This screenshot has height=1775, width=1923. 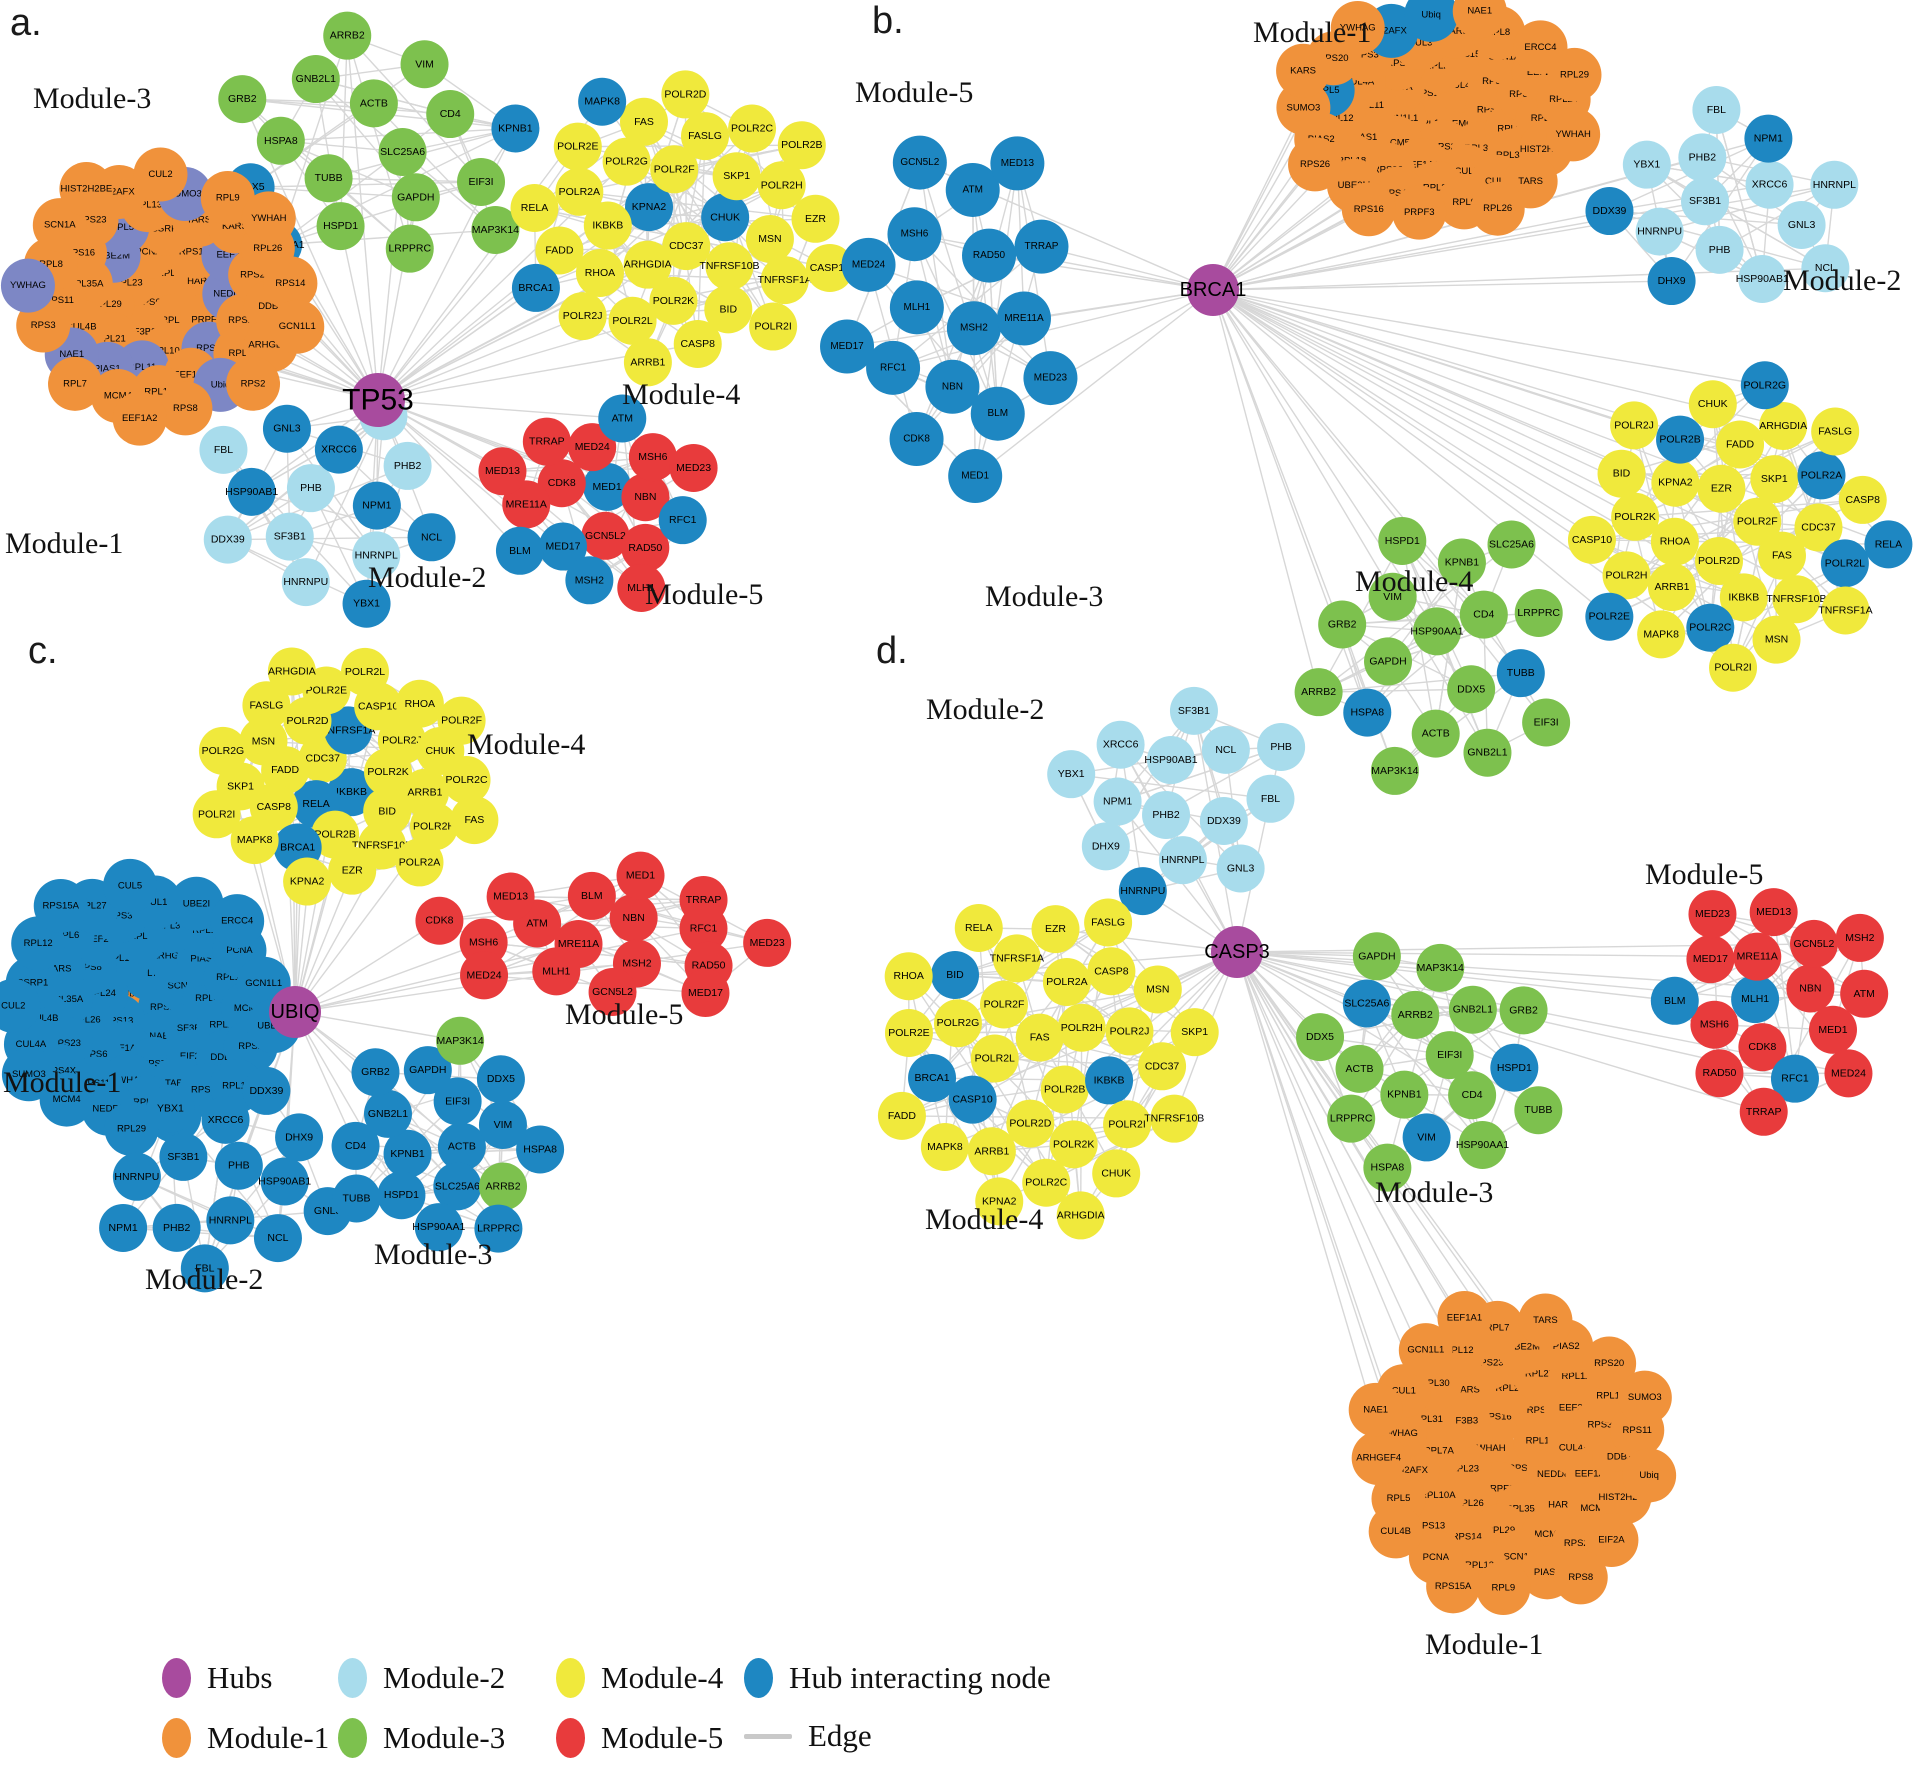 What do you see at coordinates (520, 551) in the screenshot?
I see `gene-label: BLM` at bounding box center [520, 551].